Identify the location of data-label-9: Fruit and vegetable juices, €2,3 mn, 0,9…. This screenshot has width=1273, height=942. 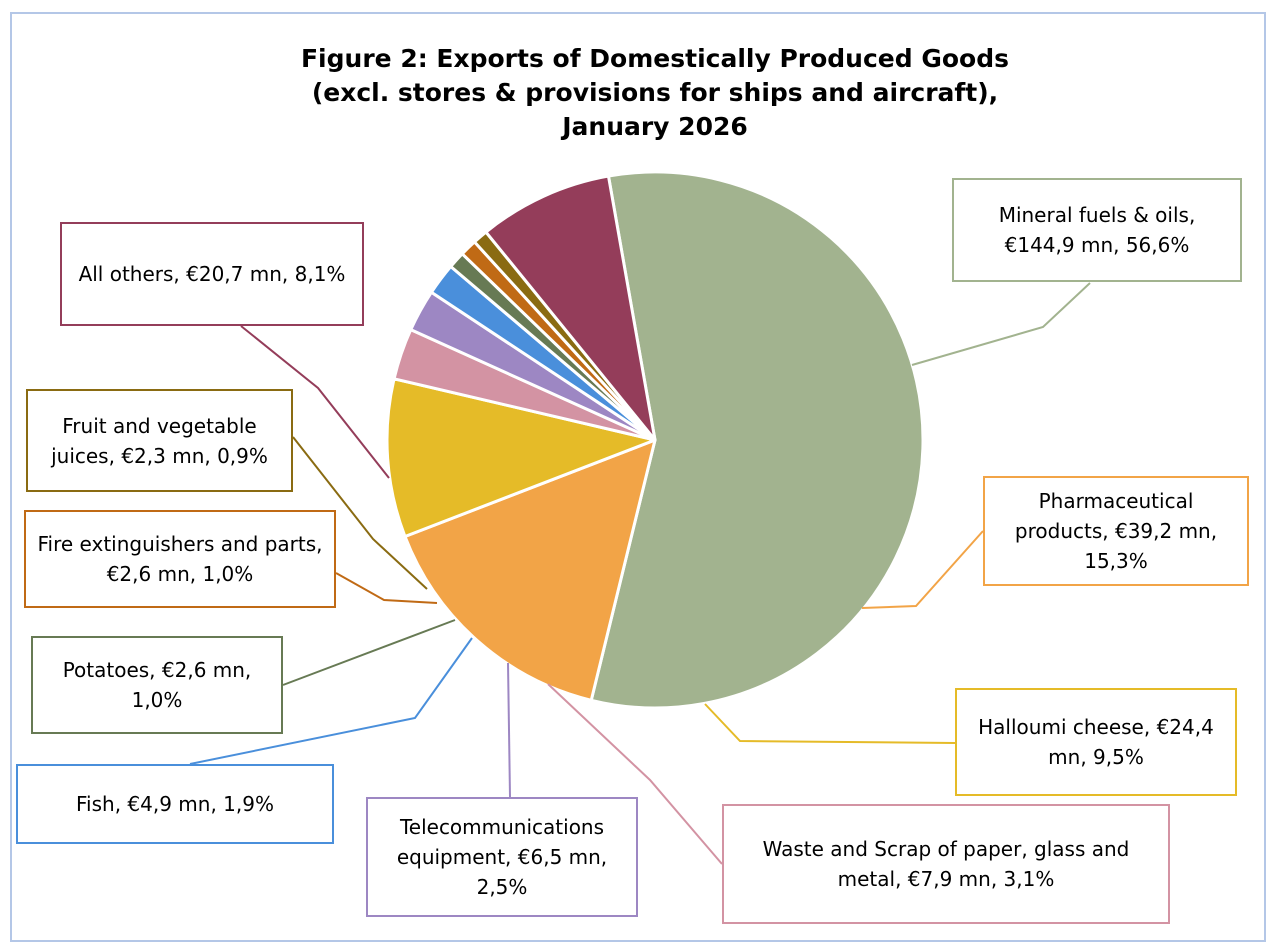
(159, 440).